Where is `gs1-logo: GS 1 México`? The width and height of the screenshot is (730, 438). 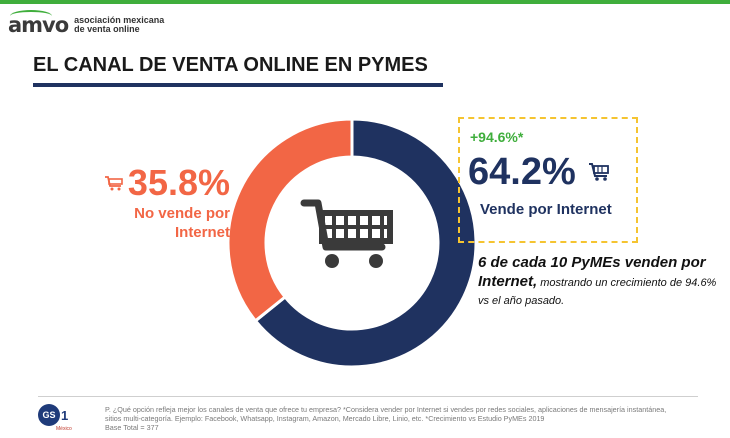
gs1-logo: GS 1 México is located at coordinates (55, 419).